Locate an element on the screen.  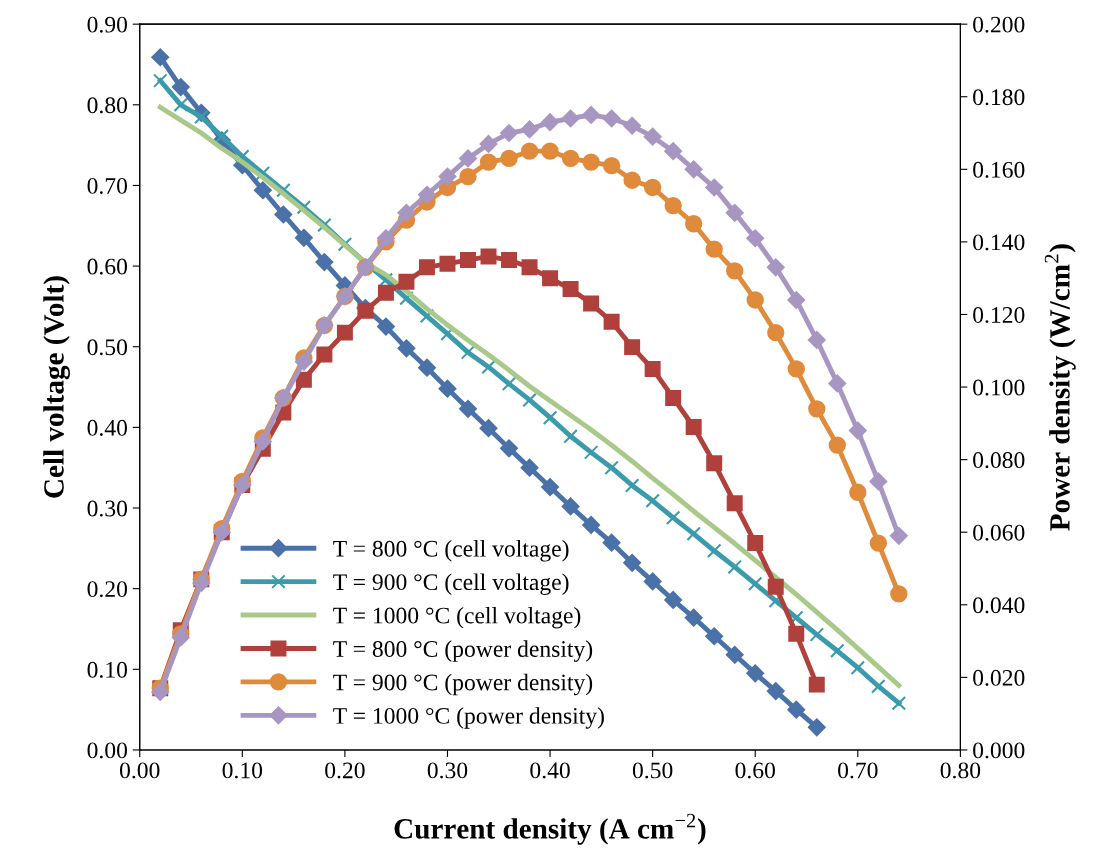
legend-label: T = 900 °C (cell voltage) is located at coordinates (451, 584).